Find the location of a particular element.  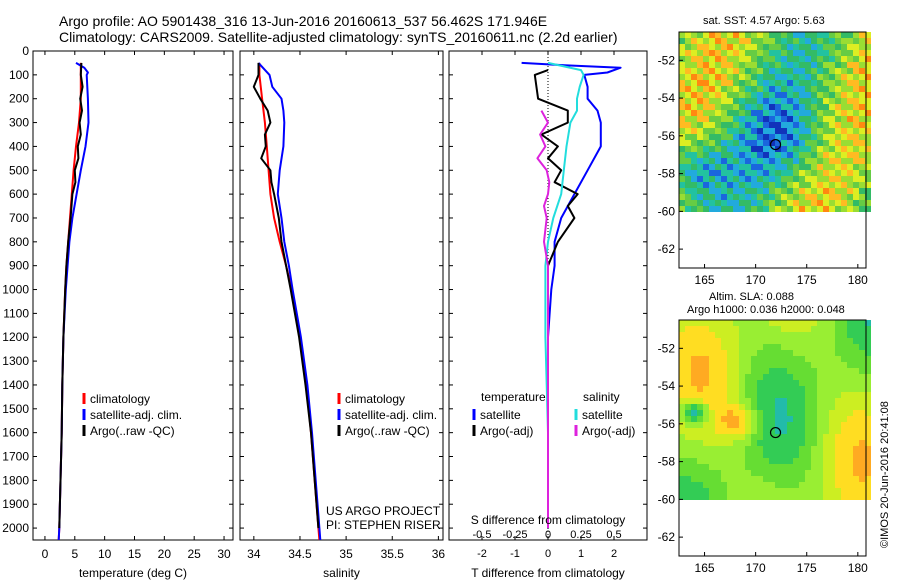

sst-map-panel: 165 170 175 180-52-54-56-58-60-62 is located at coordinates (764, 159).